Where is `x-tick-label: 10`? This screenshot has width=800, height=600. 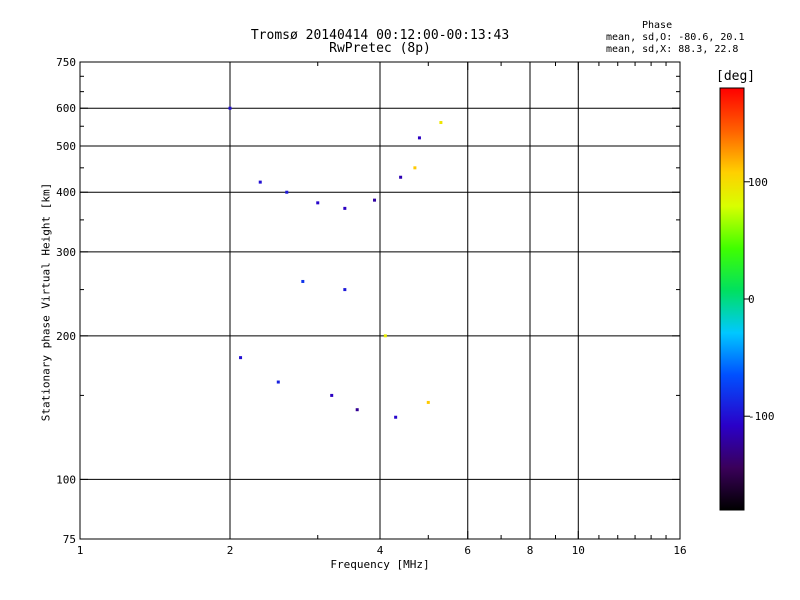
x-tick-label: 10 is located at coordinates (578, 550).